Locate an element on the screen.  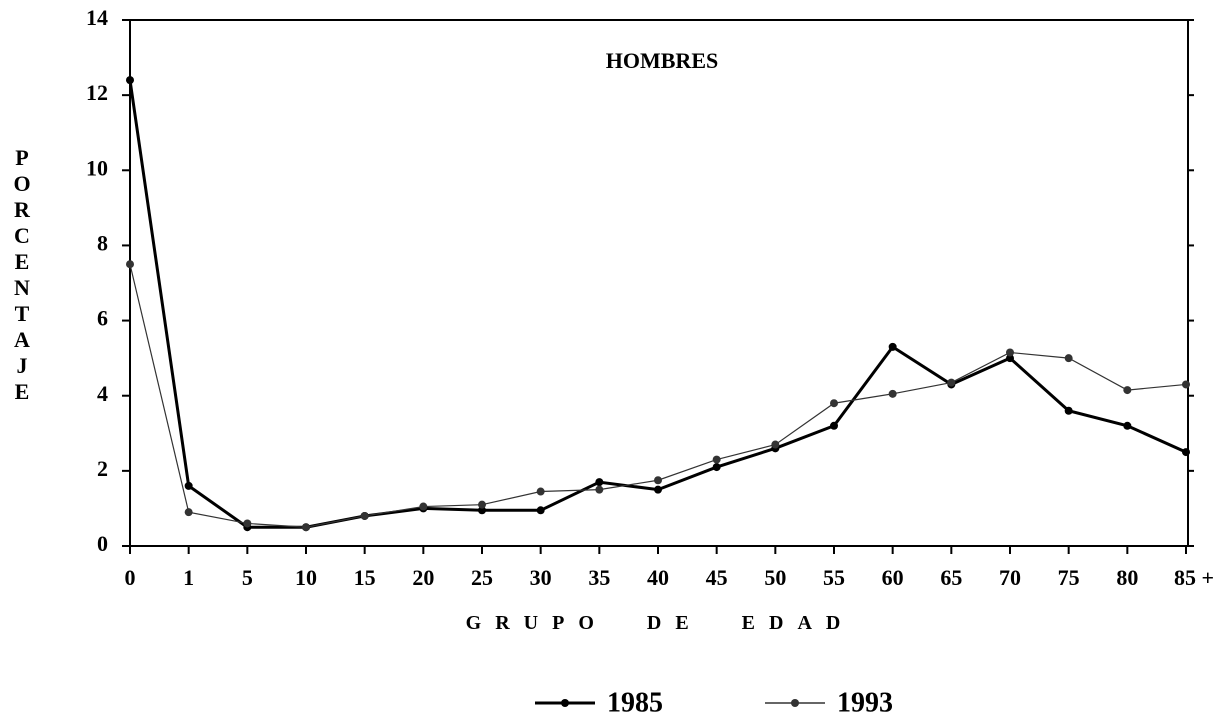
y-tick-label: 6 is located at coordinates (102, 318).